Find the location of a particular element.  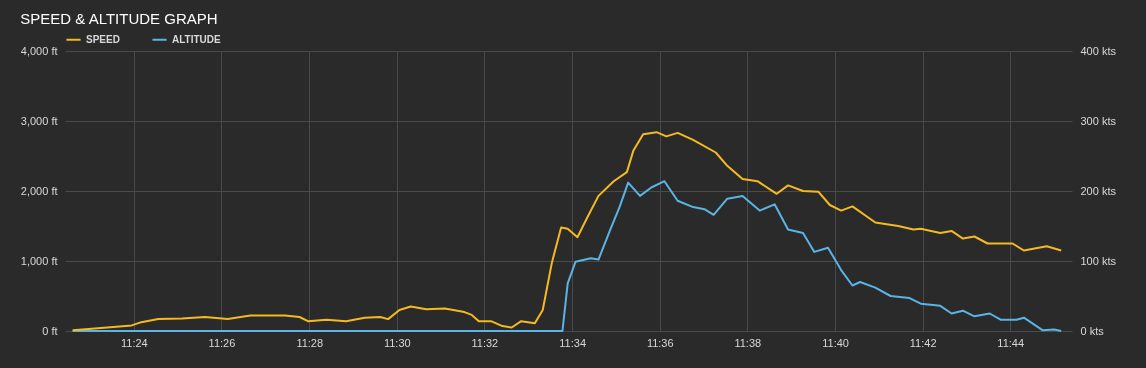

x-tick-label: 11:32 is located at coordinates (485, 342).